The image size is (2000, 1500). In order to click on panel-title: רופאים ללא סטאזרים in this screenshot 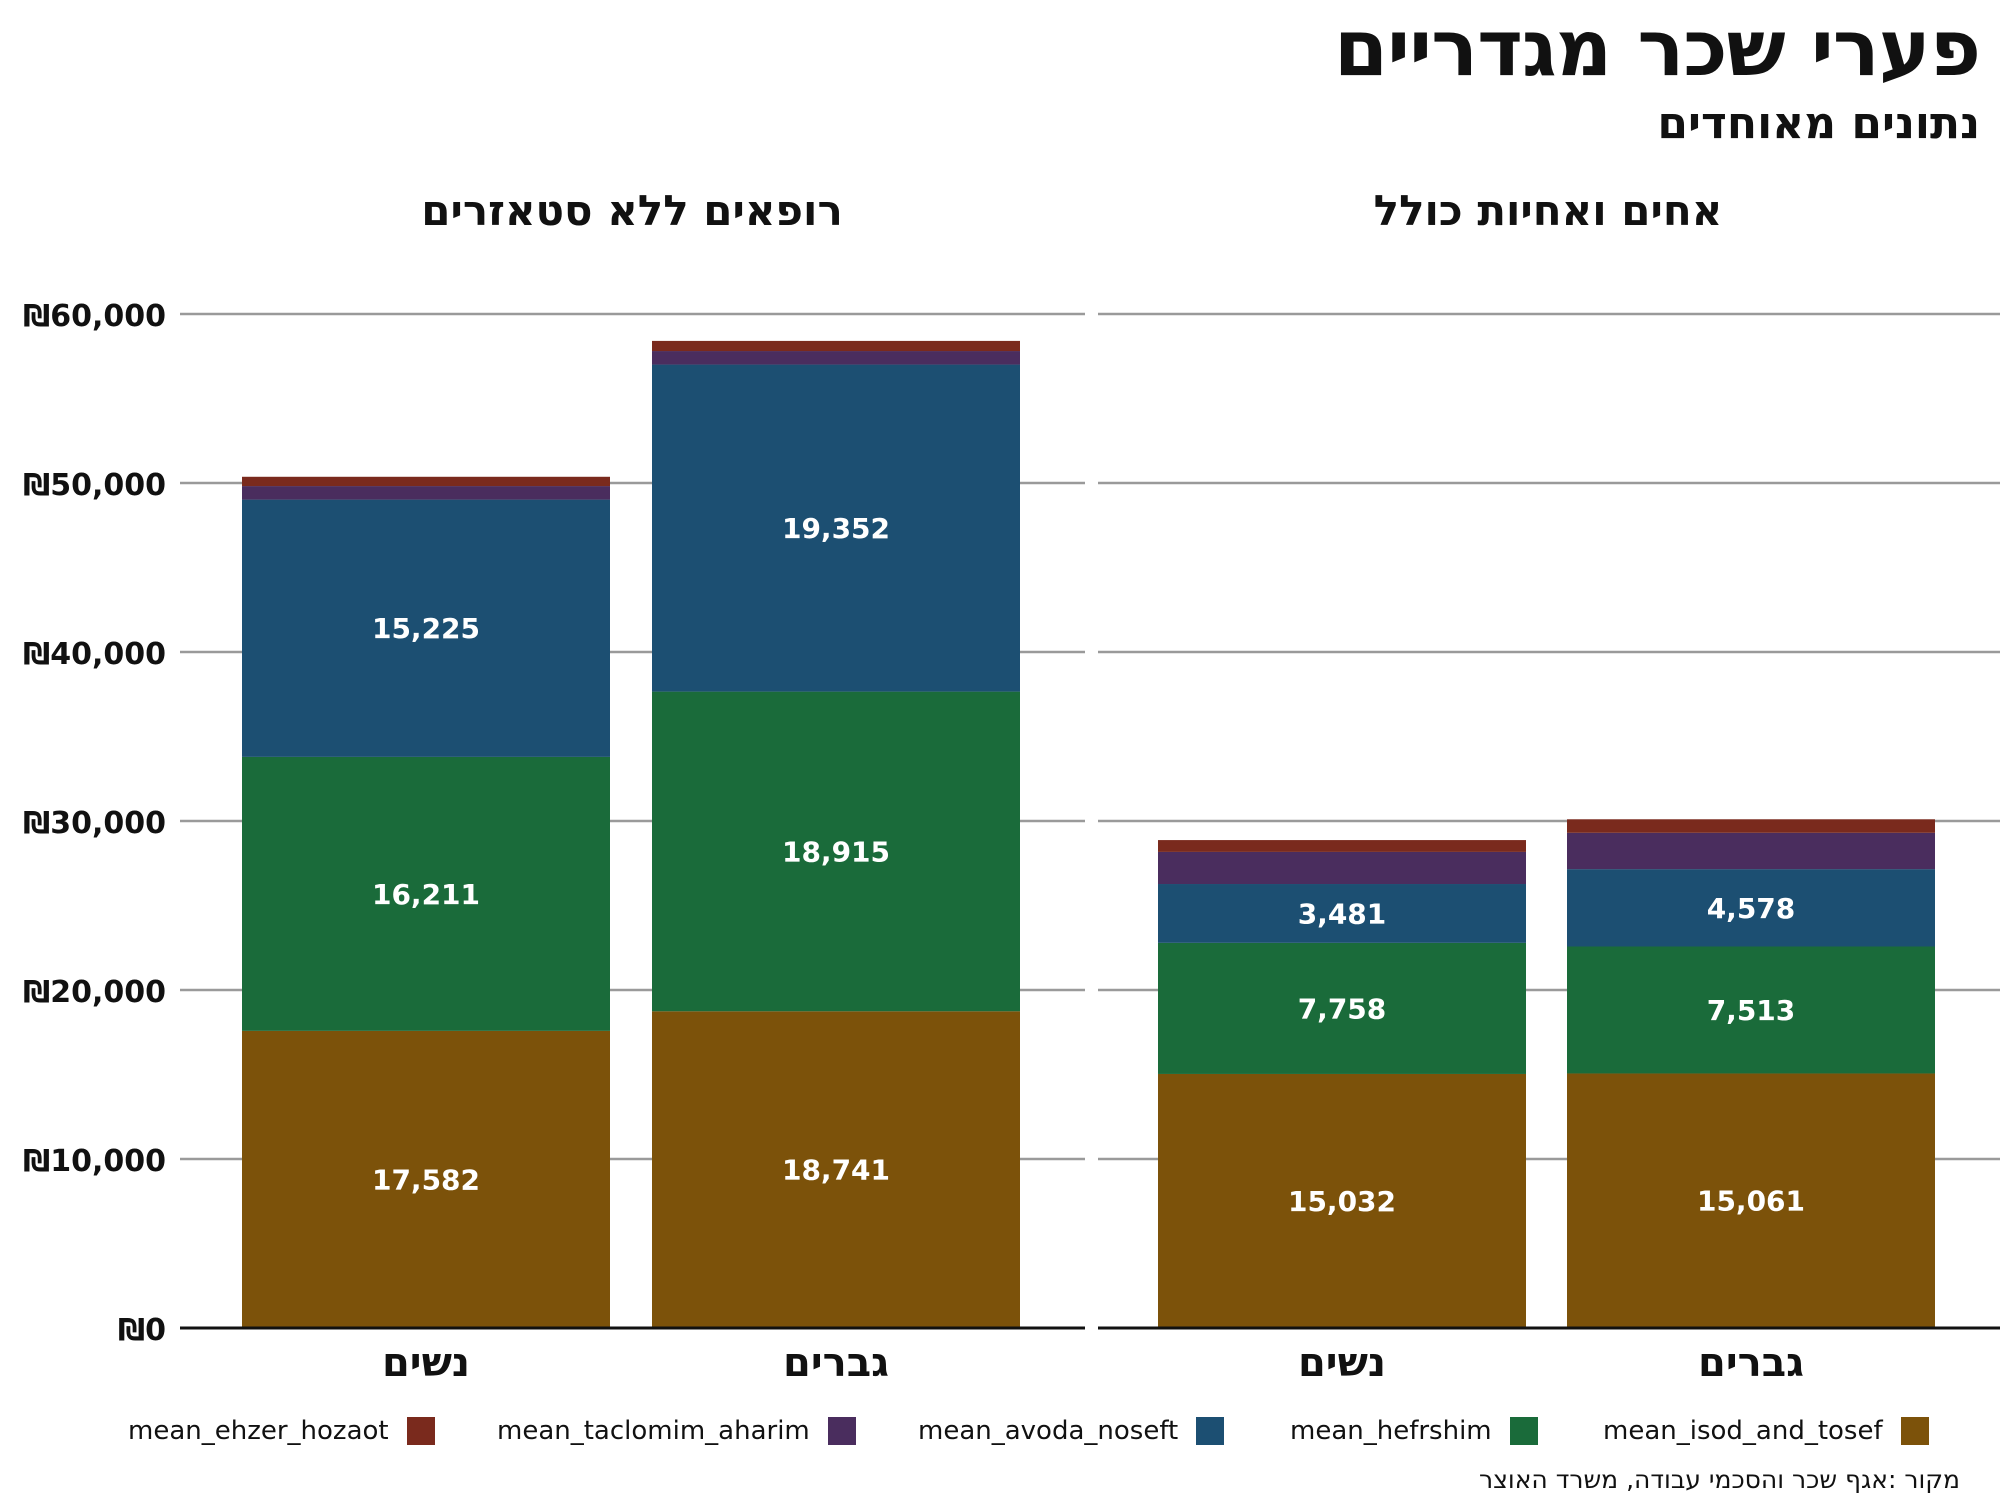, I will do `click(632, 210)`.